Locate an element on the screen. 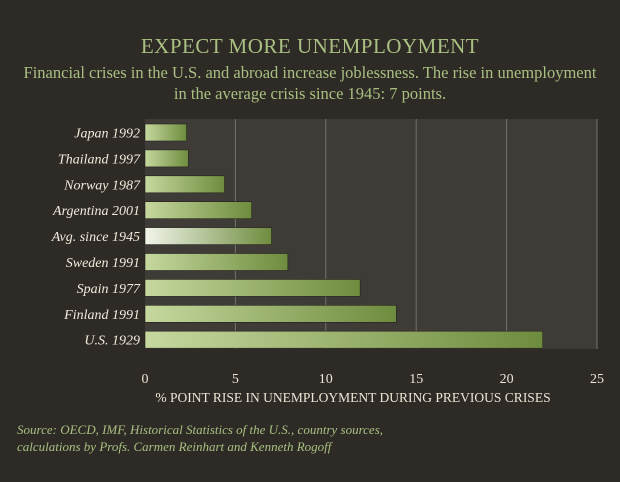 This screenshot has width=620, height=482. category-label: Thailand 1997 is located at coordinates (99, 159).